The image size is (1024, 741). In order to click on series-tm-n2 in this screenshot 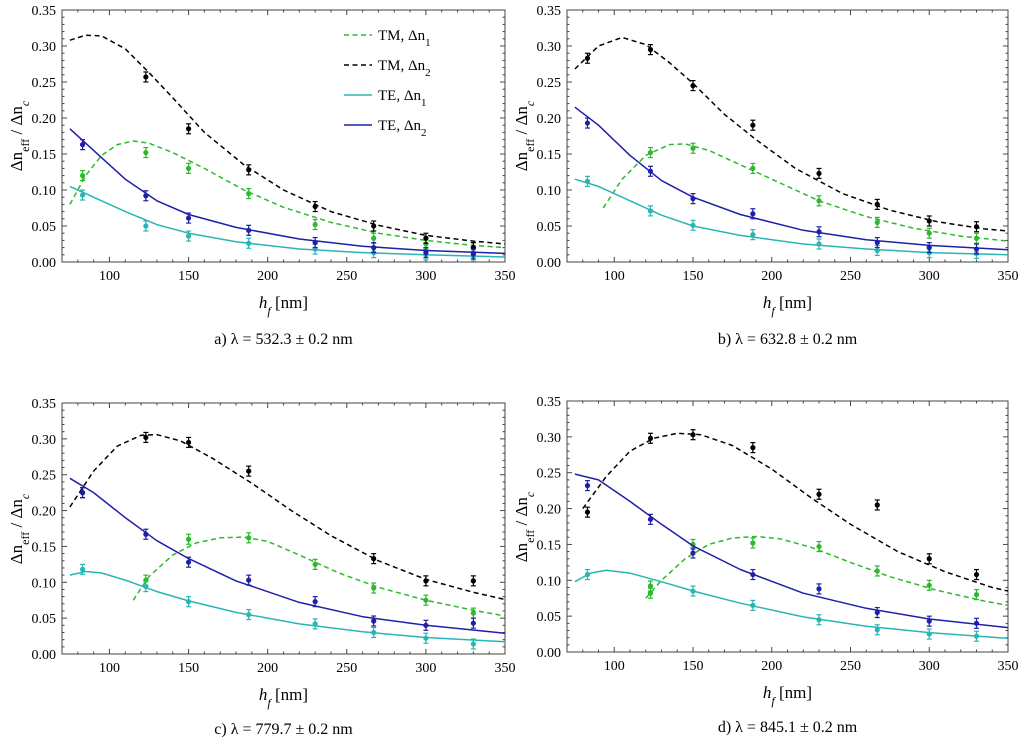, I will do `click(795, 510)`.